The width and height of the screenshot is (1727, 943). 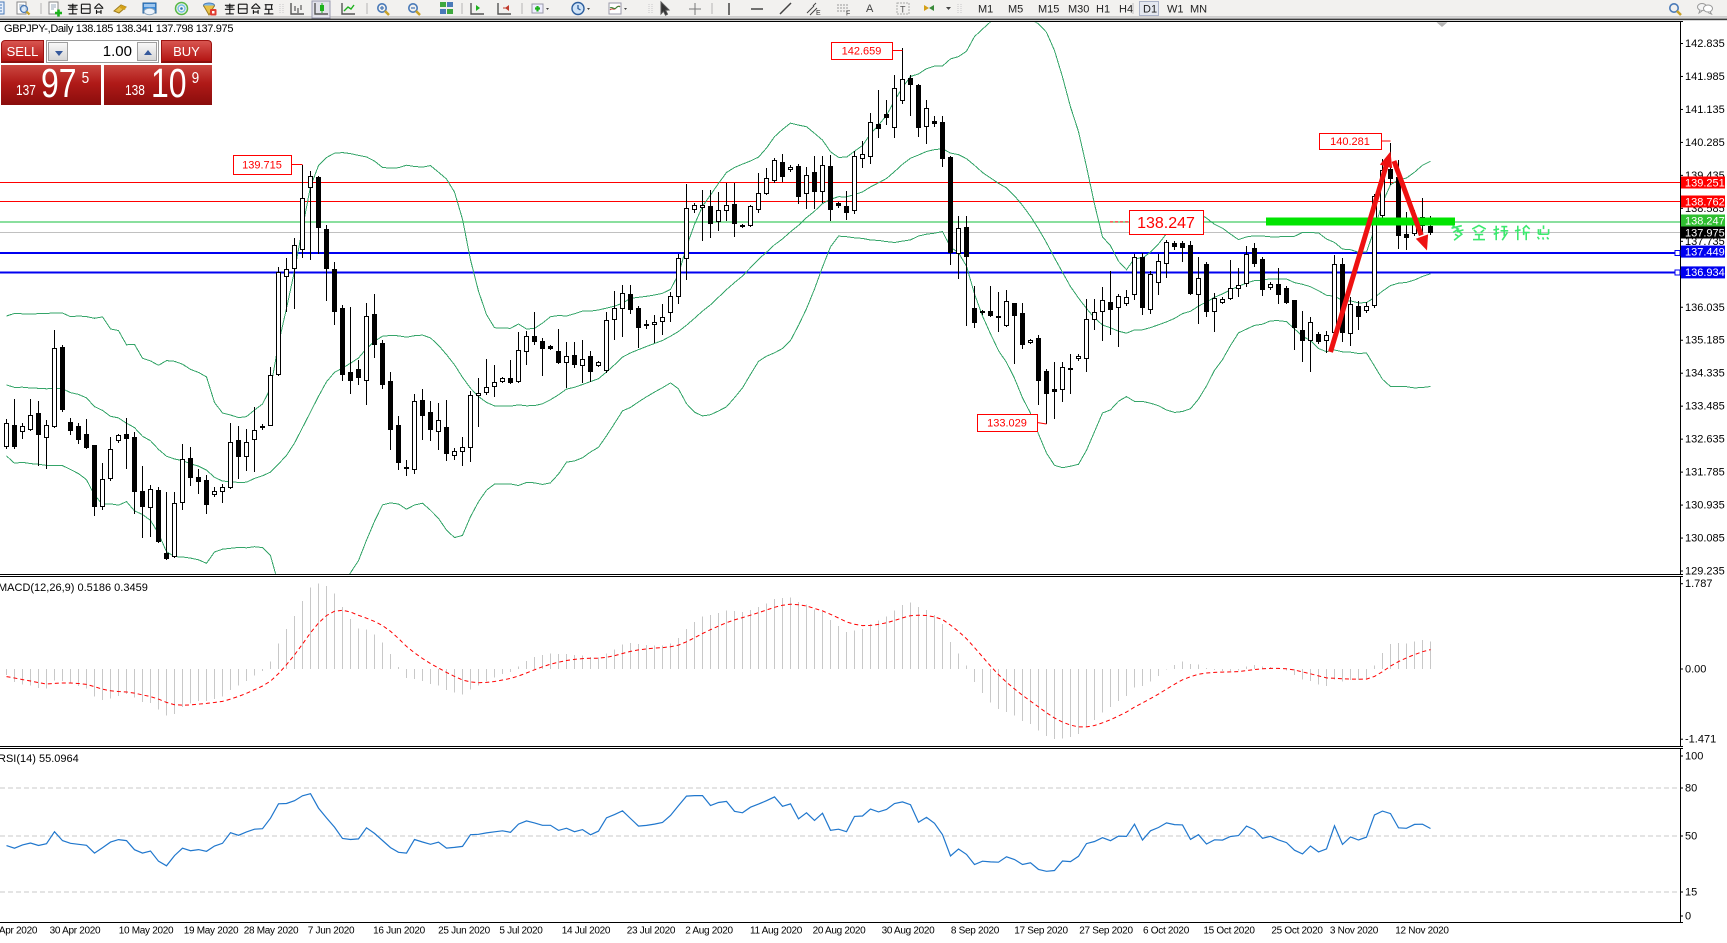 I want to click on svg-text: M1, so click(x=985, y=10).